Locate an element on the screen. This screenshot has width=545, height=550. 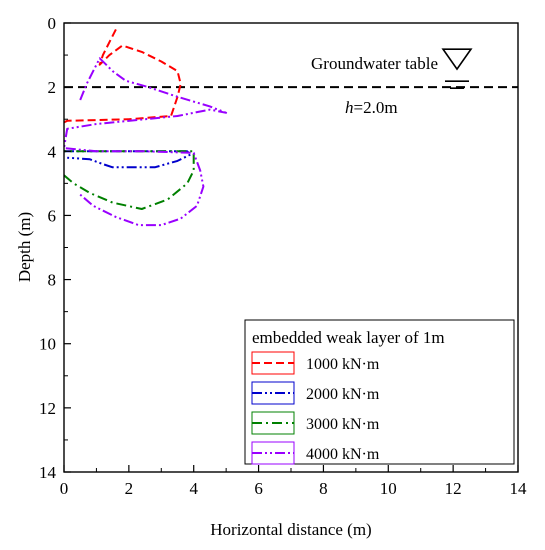
y-tick-label: 4 is located at coordinates (52, 151).